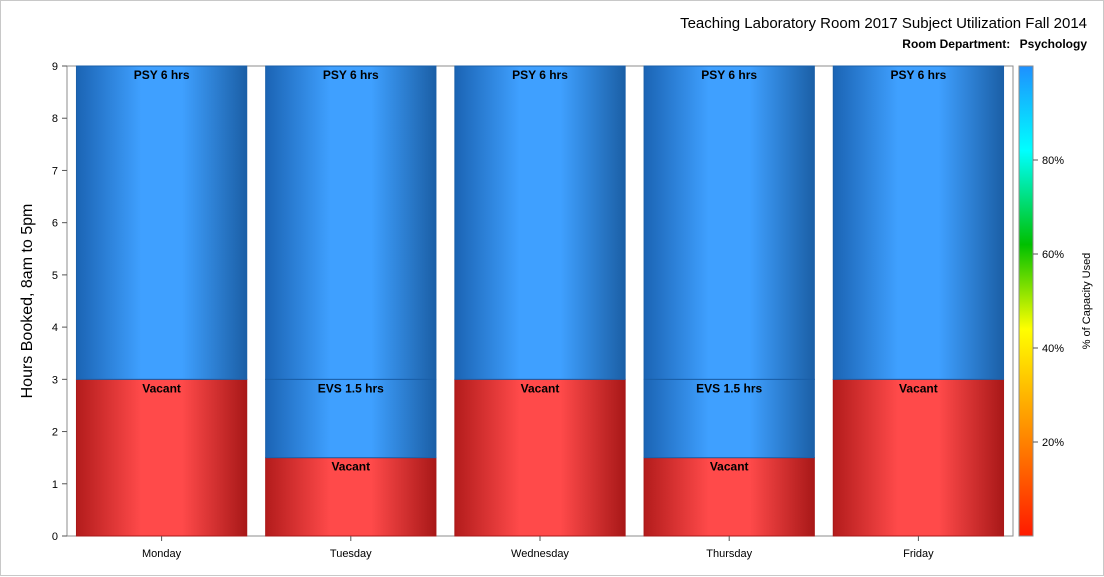 This screenshot has width=1104, height=577. I want to click on bar-tuesday: Vacant EVS 1.5 hrs PSY 6 hrs, so click(351, 301).